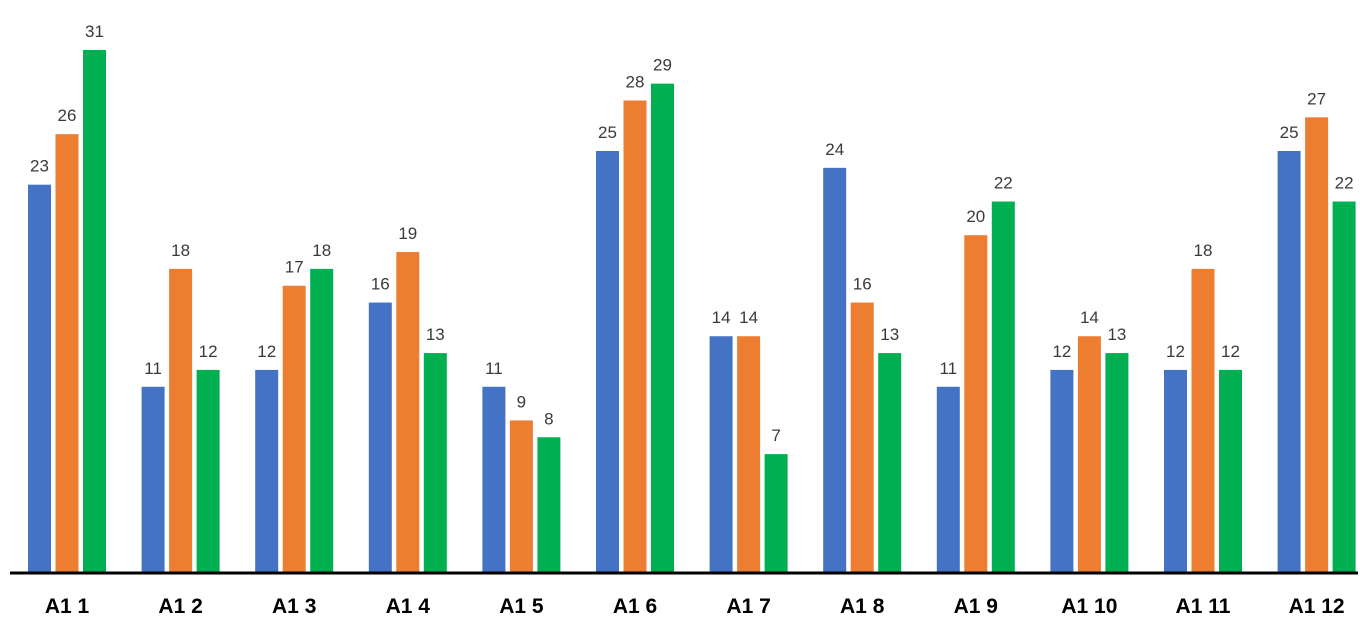 The height and width of the screenshot is (628, 1360). I want to click on value-label-4-series-1: 16, so click(380, 284).